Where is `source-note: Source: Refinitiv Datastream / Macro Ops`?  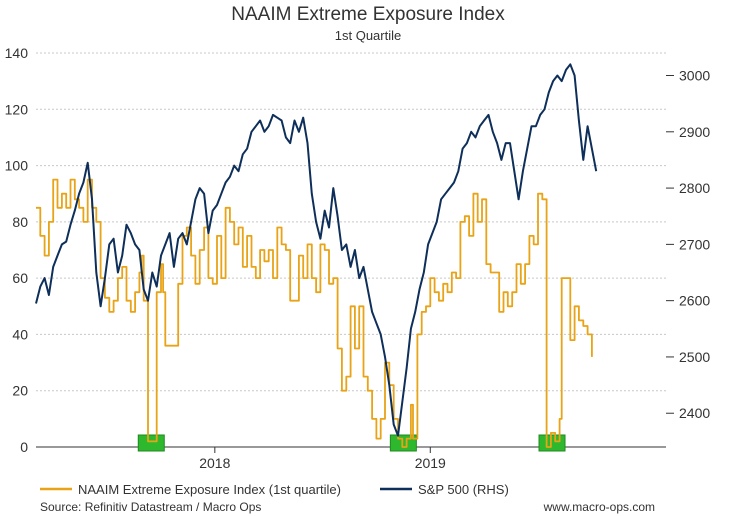 source-note: Source: Refinitiv Datastream / Macro Ops is located at coordinates (150, 507).